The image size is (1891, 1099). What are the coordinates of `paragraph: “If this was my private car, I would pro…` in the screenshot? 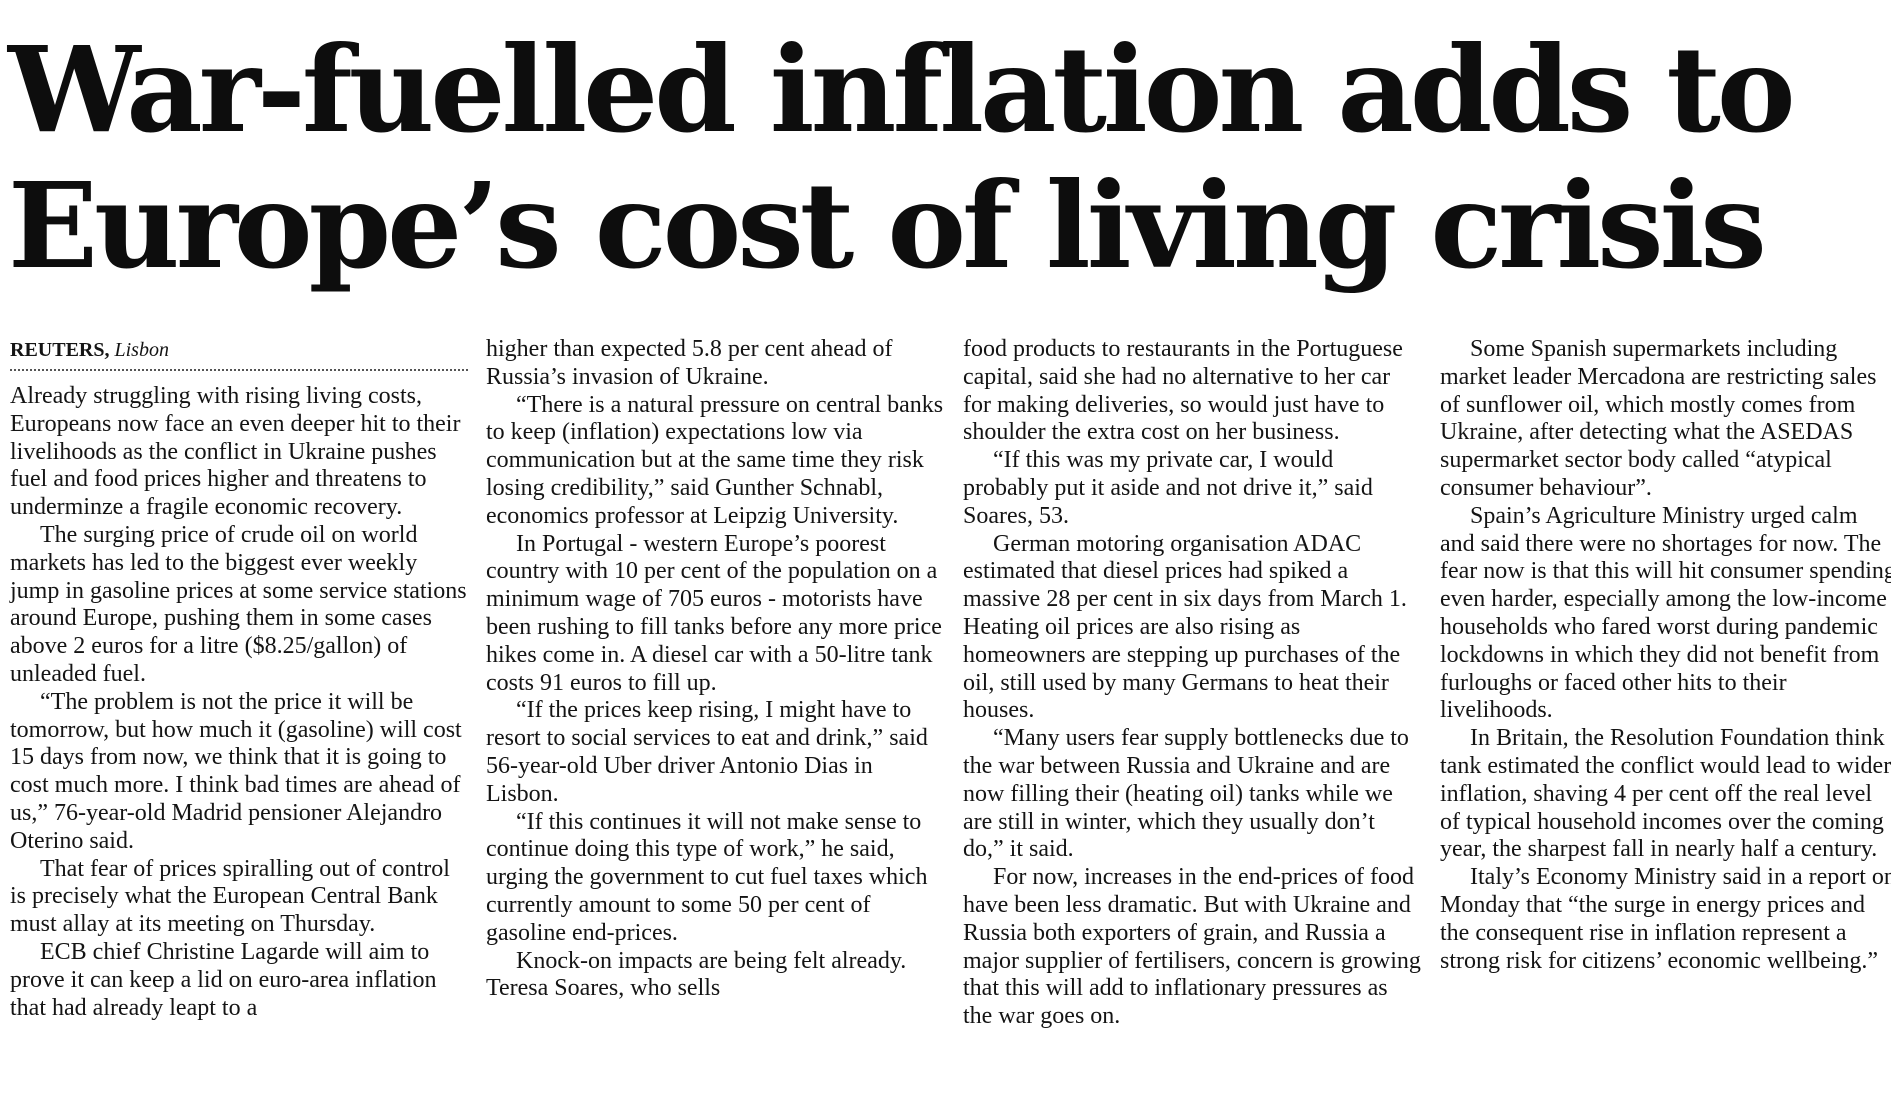 It's located at (1168, 488).